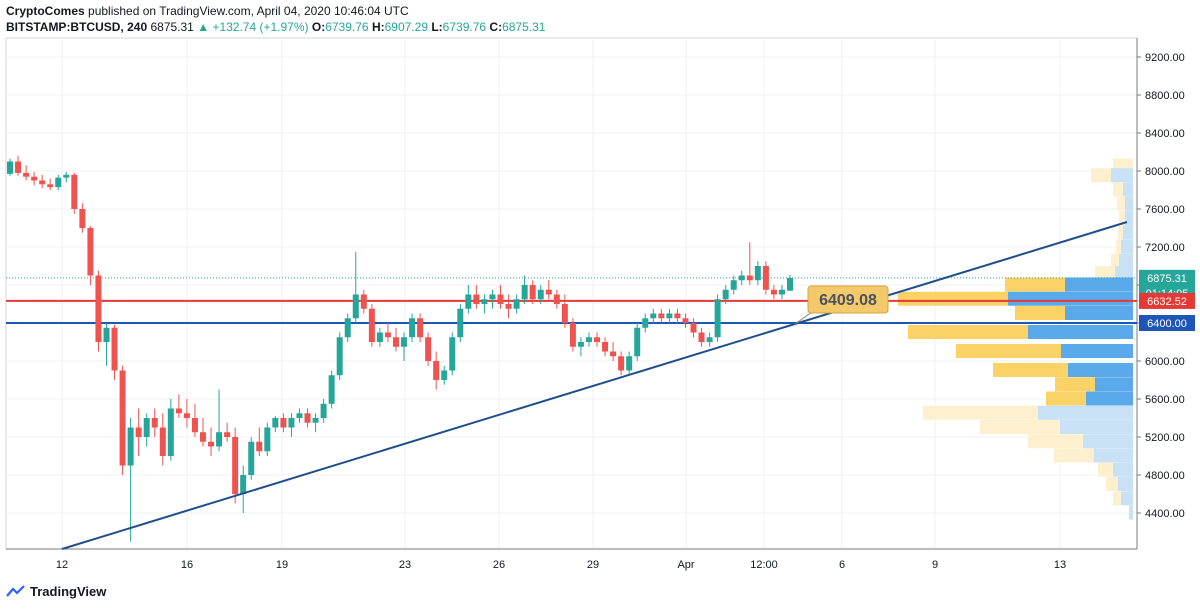 The width and height of the screenshot is (1200, 609). What do you see at coordinates (45, 11) in the screenshot?
I see `author-name: CryptoComes` at bounding box center [45, 11].